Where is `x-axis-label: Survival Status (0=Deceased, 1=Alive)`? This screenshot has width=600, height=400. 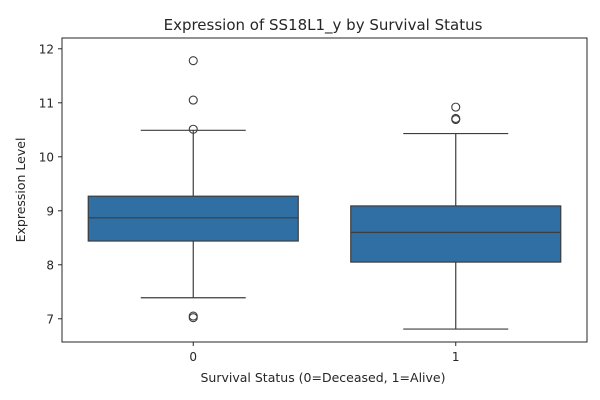 x-axis-label: Survival Status (0=Deceased, 1=Alive) is located at coordinates (323, 377).